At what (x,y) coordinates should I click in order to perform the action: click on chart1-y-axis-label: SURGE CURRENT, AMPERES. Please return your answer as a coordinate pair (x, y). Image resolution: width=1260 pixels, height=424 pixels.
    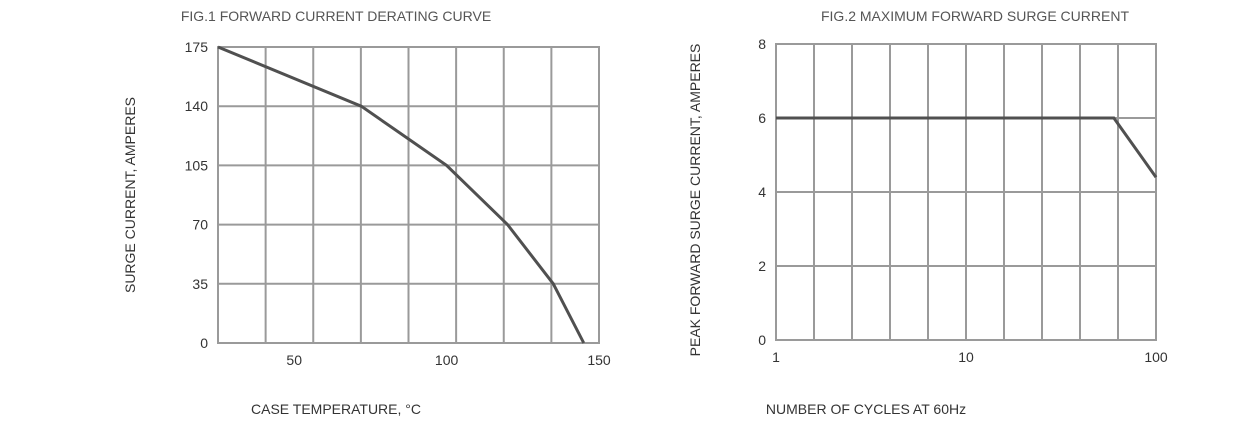
    Looking at the image, I should click on (130, 195).